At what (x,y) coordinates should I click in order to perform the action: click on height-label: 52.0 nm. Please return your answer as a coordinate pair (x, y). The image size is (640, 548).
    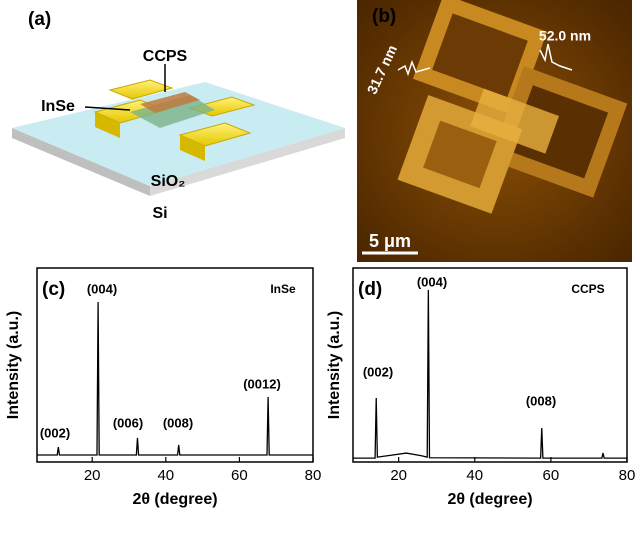
    Looking at the image, I should click on (565, 36).